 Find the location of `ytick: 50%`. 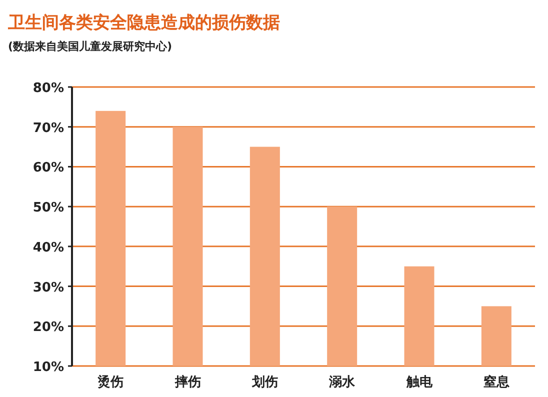

ytick: 50% is located at coordinates (48, 208).